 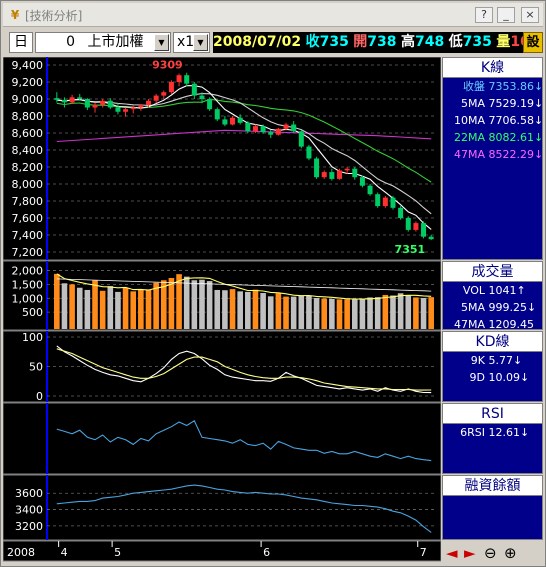 What do you see at coordinates (503, 42) in the screenshot?
I see `volume-label: 量` at bounding box center [503, 42].